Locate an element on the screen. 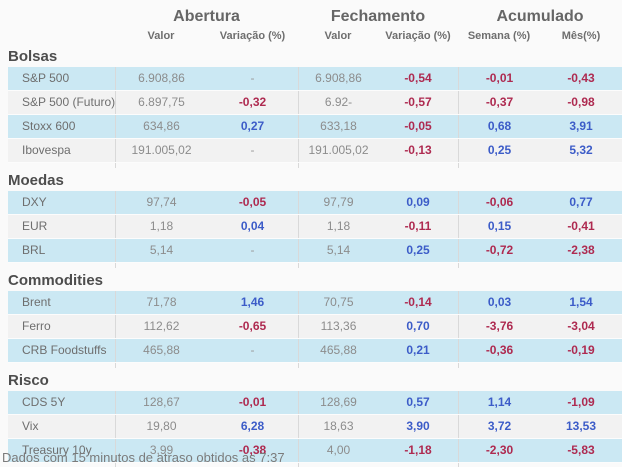 The width and height of the screenshot is (622, 467). table-row: CDS 5Y 128,67 -0,01 128,69 0,57 1,14 -1,09 is located at coordinates (315, 403).